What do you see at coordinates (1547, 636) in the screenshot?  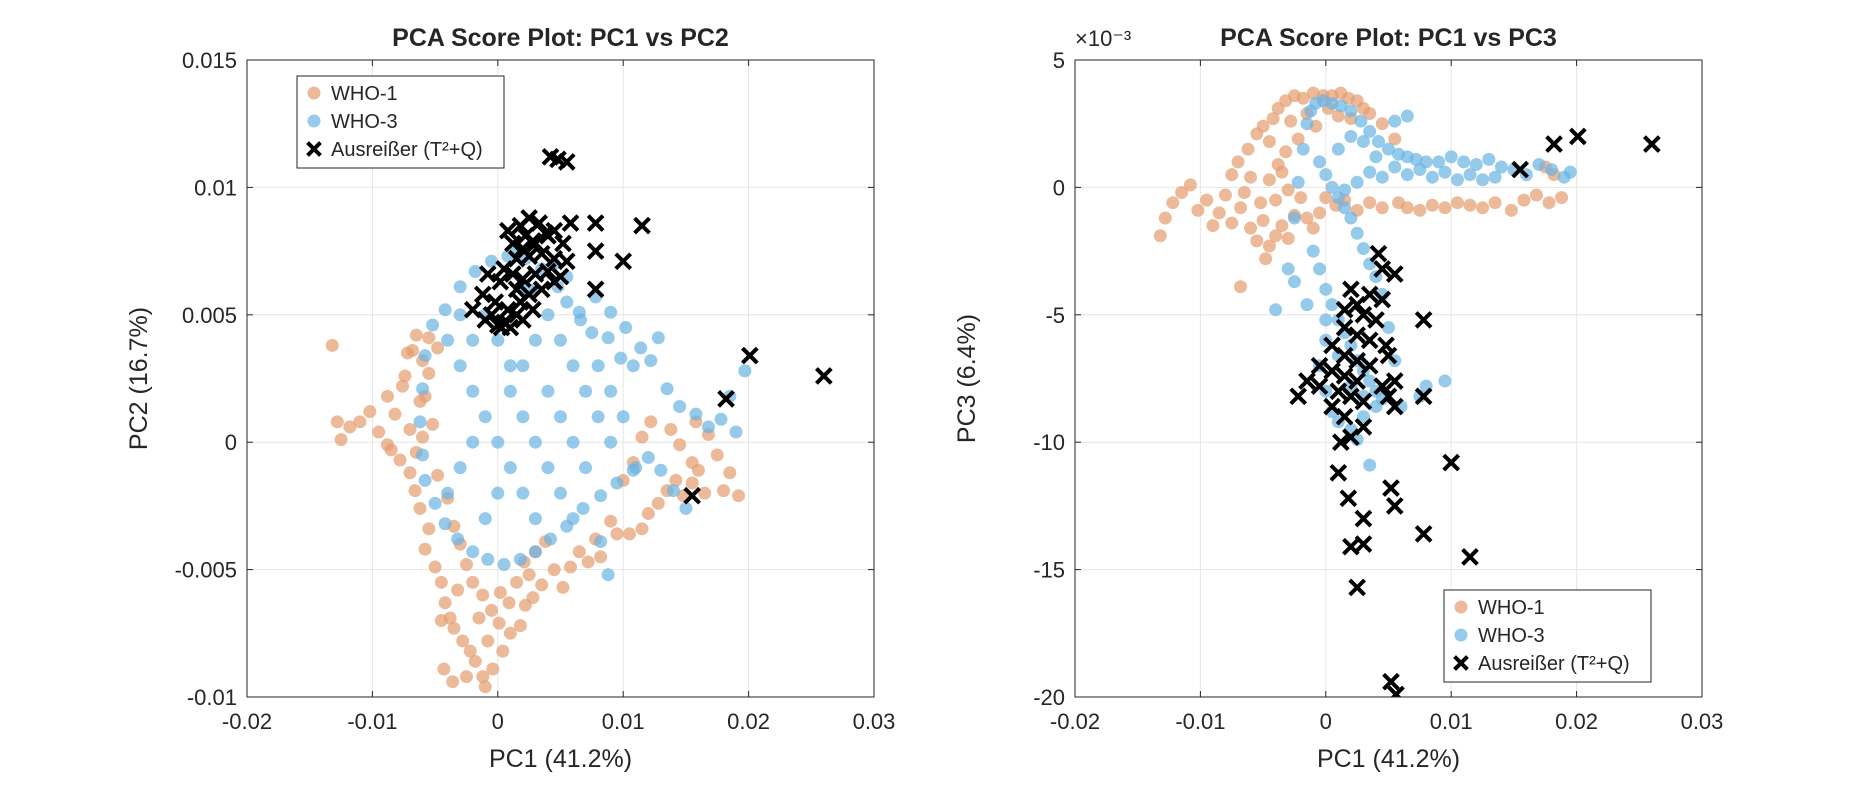 I see `legend: WHO-1 WHO-3 Ausreißer (T²+Q)` at bounding box center [1547, 636].